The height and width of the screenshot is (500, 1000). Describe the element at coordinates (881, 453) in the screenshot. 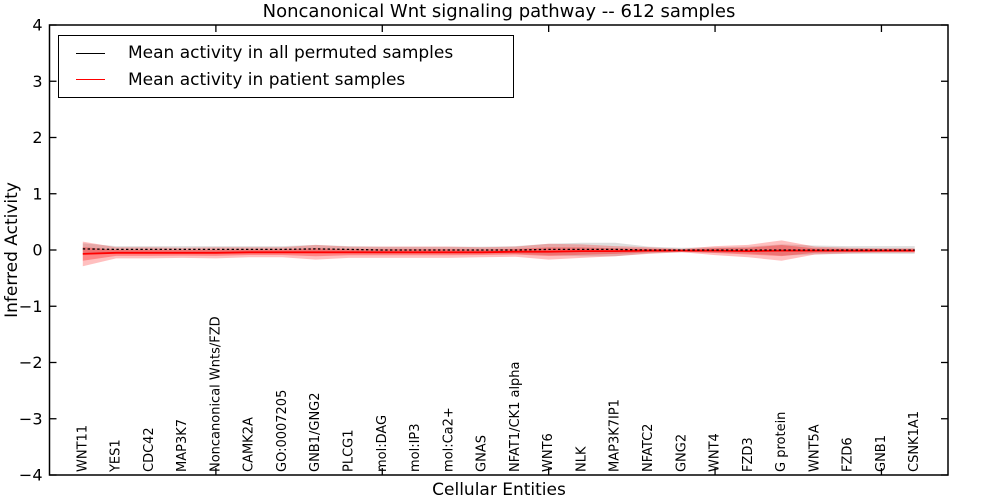

I see `x-entity-label: GNB1` at that location.